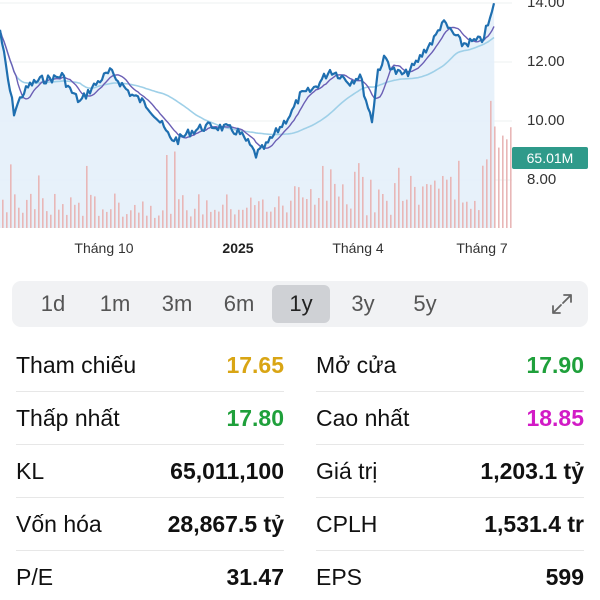 This screenshot has height=600, width=600. I want to click on y-tick-12: 12.00, so click(546, 61).